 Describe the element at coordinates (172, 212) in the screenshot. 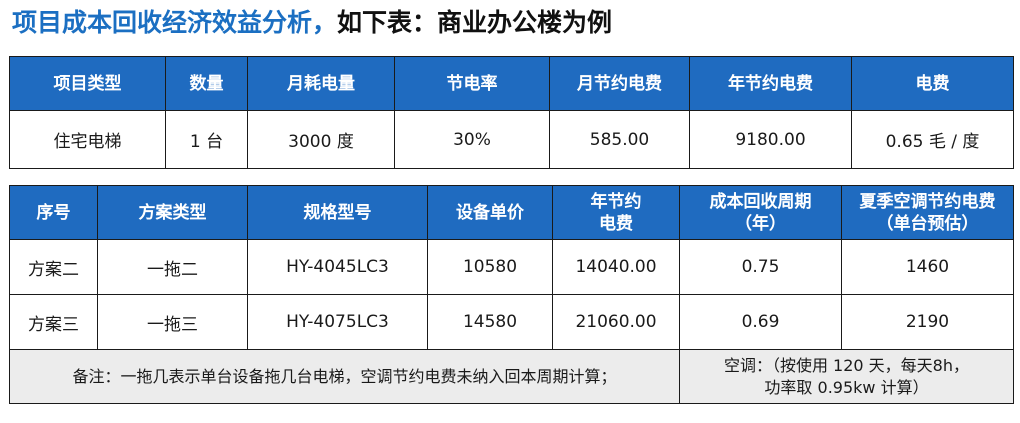

I see `header-cell: 方案类型` at that location.